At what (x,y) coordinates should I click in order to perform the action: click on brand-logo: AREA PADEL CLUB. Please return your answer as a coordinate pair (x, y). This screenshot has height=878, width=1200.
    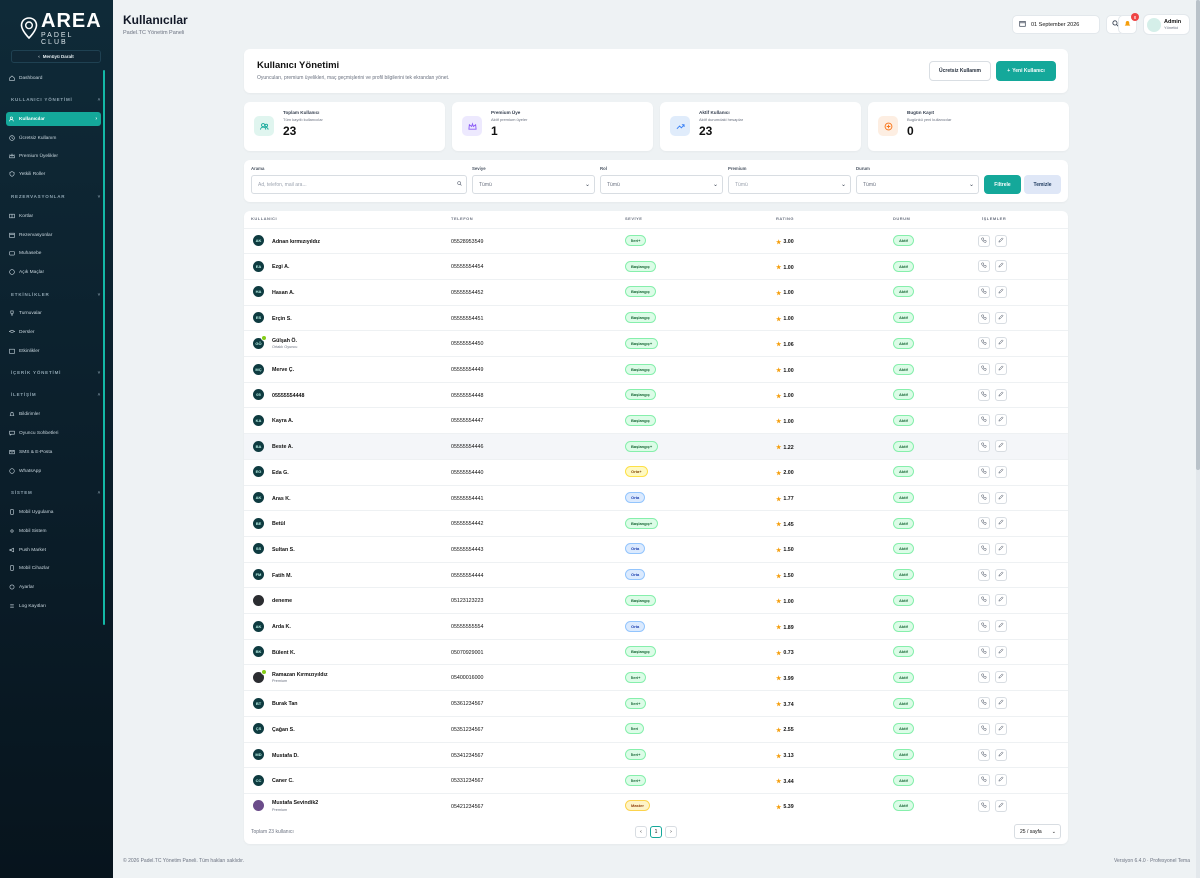
    Looking at the image, I should click on (60, 28).